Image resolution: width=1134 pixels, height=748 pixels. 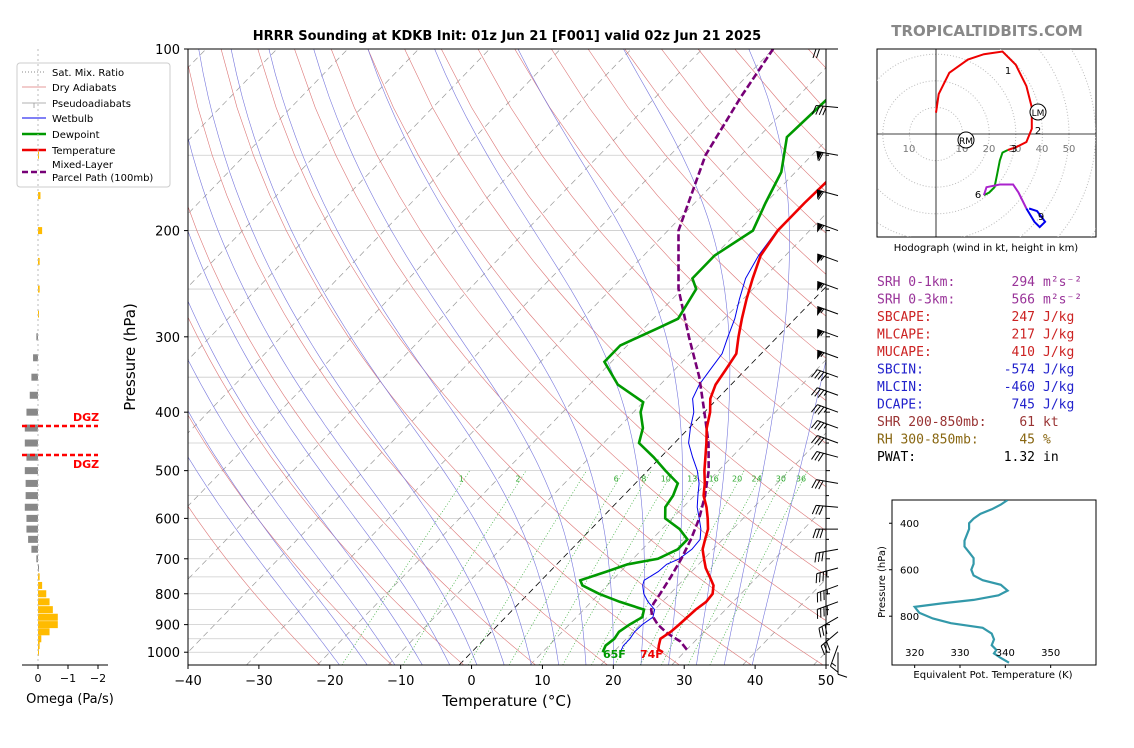 What do you see at coordinates (1015, 149) in the screenshot?
I see `hodograph-ring-label: 30` at bounding box center [1015, 149].